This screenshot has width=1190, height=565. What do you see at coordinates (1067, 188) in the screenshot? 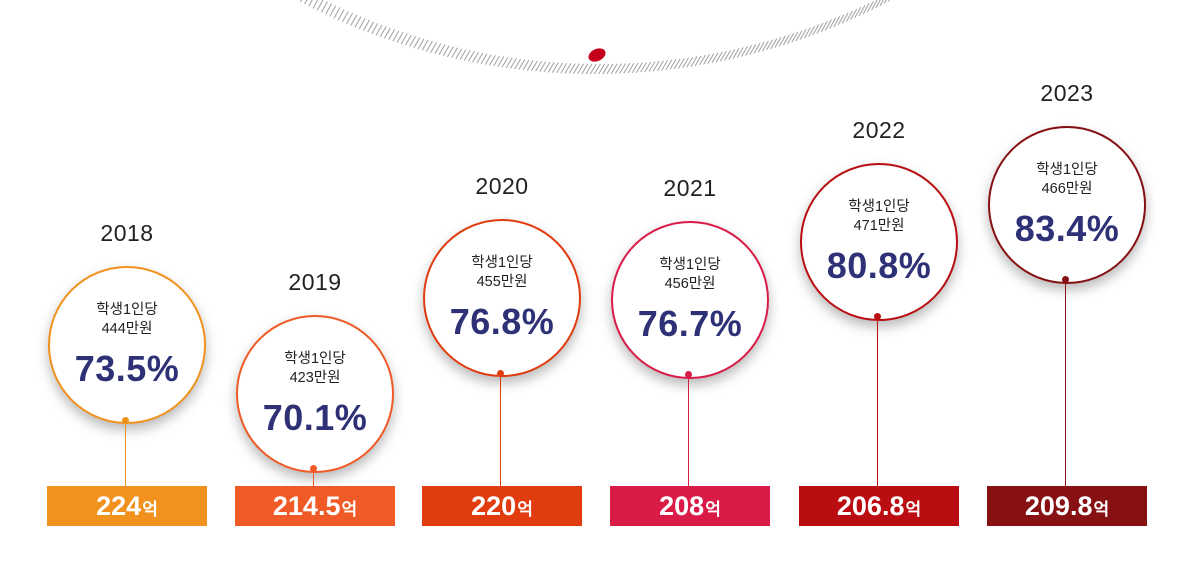
I see `per-student-amount: 466만원` at bounding box center [1067, 188].